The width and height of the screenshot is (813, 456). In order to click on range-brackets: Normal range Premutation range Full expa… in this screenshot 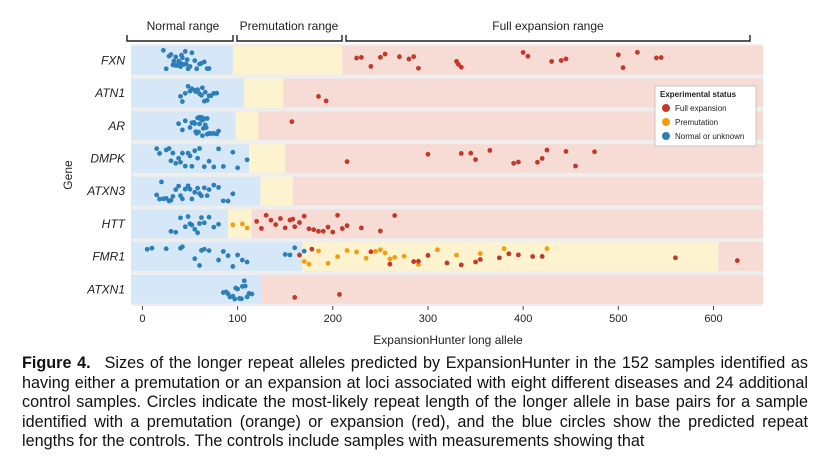, I will do `click(438, 30)`.